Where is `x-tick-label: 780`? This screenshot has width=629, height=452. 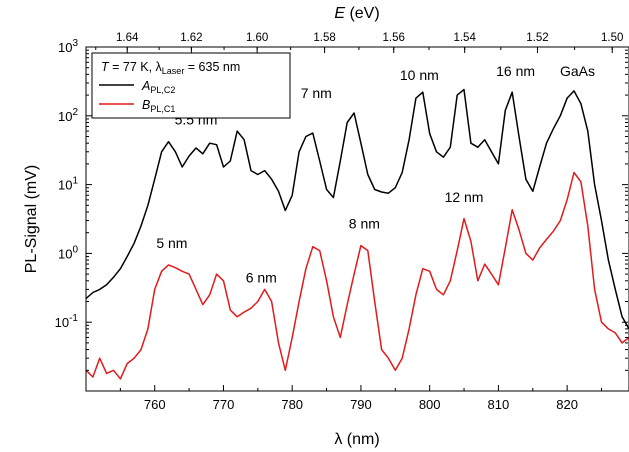
x-tick-label: 780 is located at coordinates (292, 404).